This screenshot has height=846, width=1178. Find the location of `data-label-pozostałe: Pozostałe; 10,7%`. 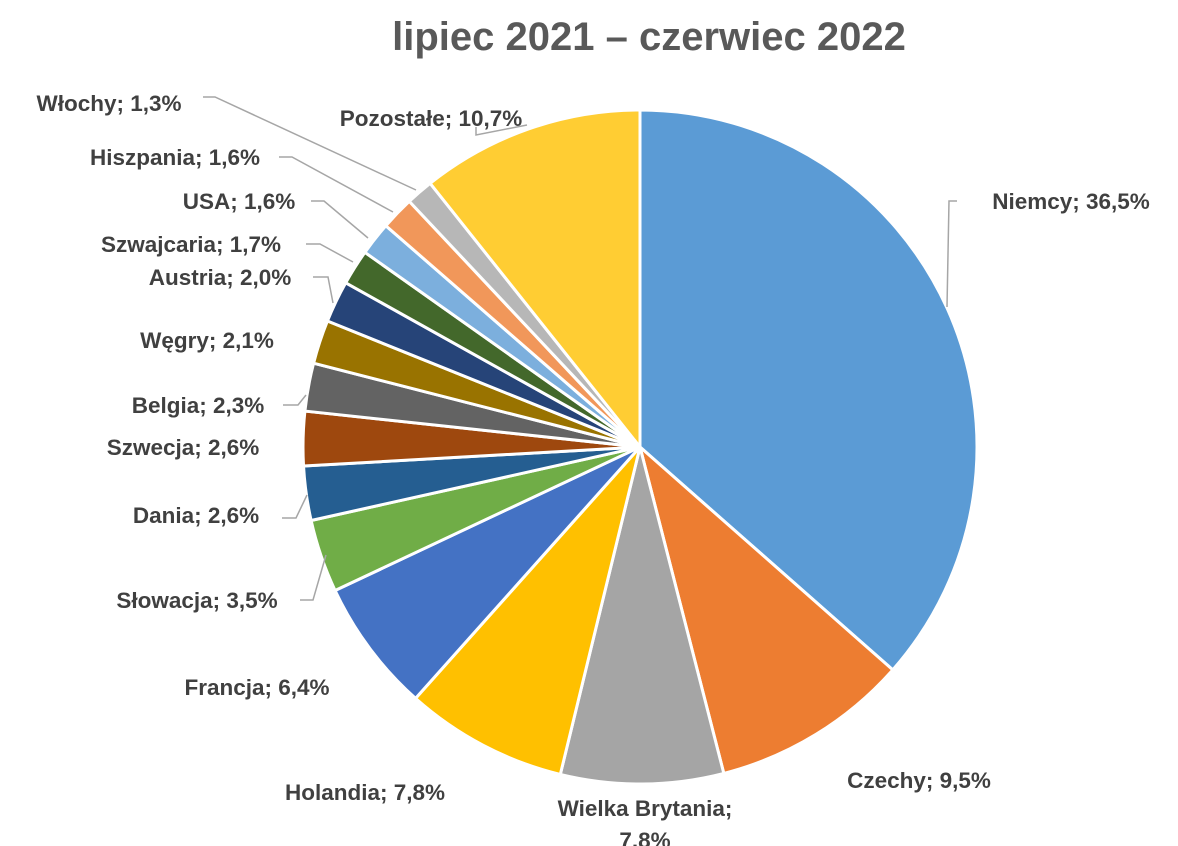

data-label-pozostałe: Pozostałe; 10,7% is located at coordinates (431, 118).